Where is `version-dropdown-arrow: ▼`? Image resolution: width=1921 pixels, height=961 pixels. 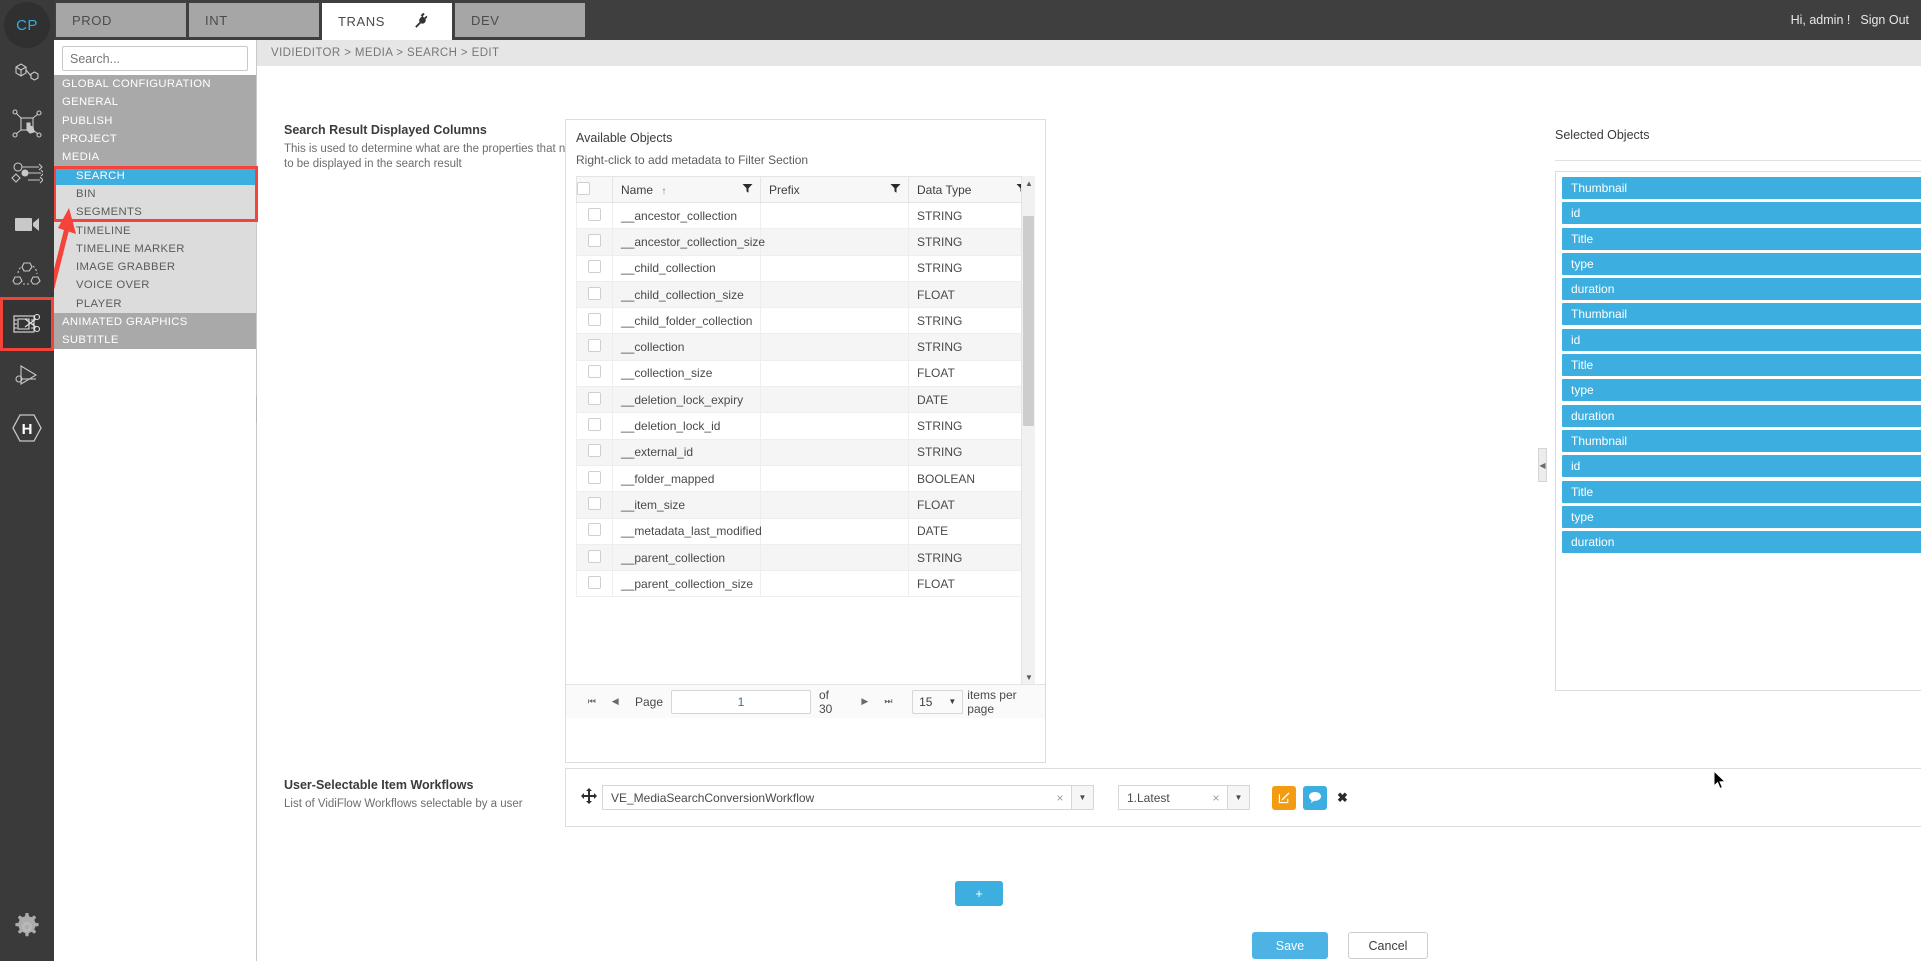 version-dropdown-arrow: ▼ is located at coordinates (1239, 797).